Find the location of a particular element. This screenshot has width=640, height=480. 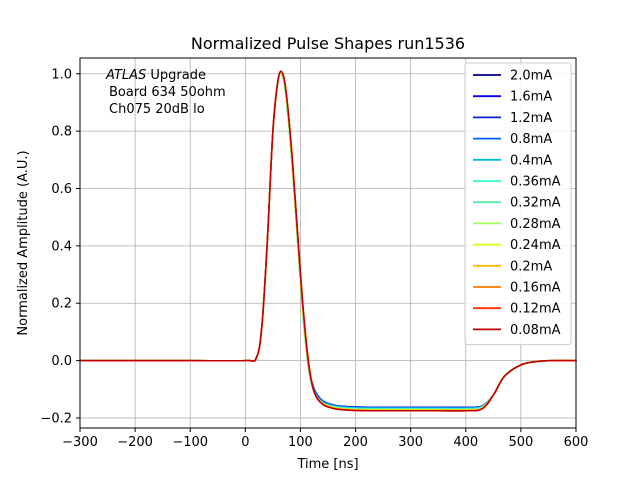

x-tick-label: −300 is located at coordinates (80, 442).